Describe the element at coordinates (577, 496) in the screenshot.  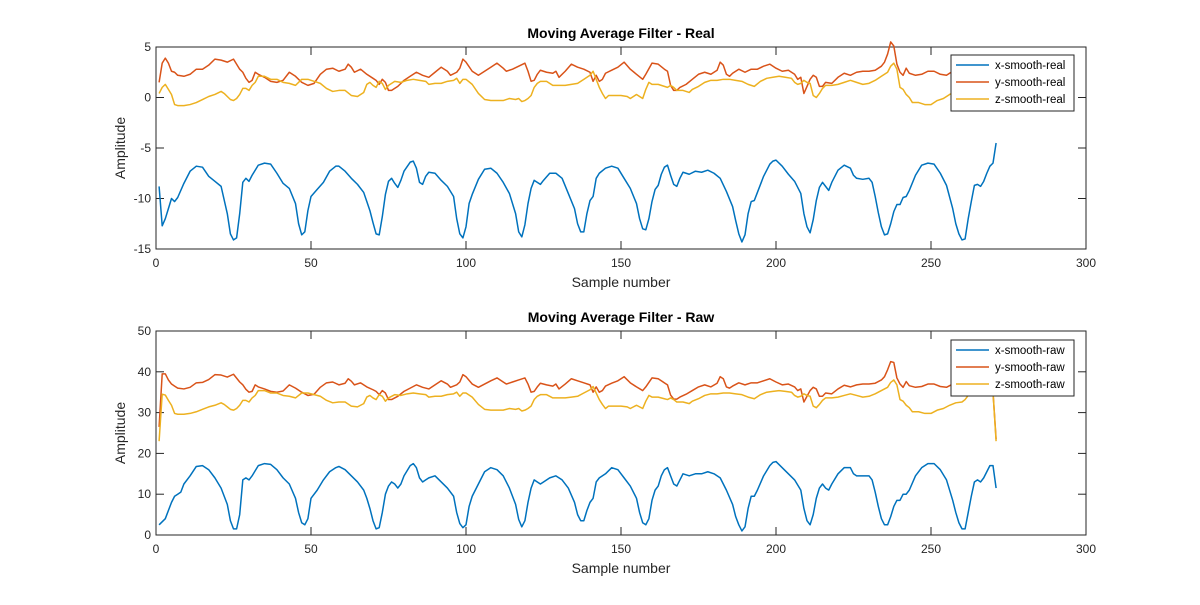
I see `series-line-x-smooth-raw` at that location.